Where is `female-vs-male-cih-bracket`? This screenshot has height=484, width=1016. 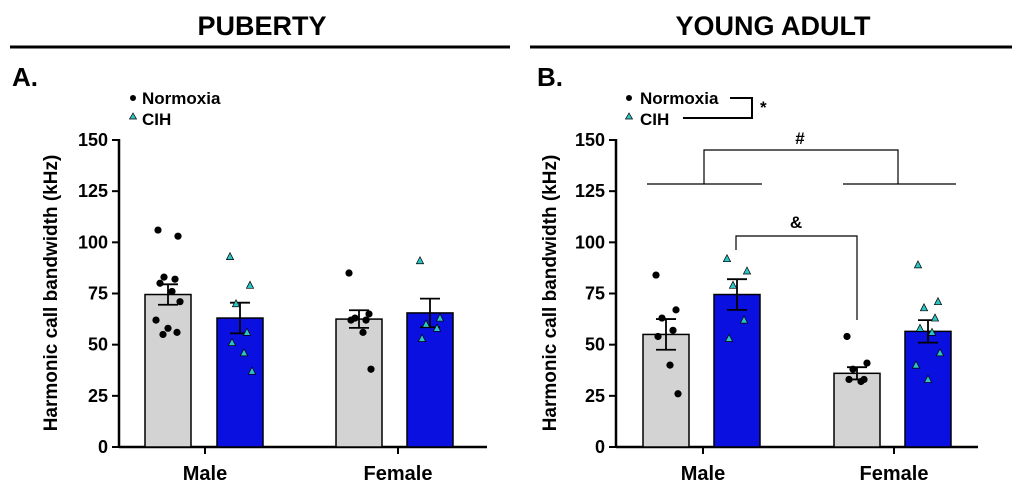 female-vs-male-cih-bracket is located at coordinates (796, 277).